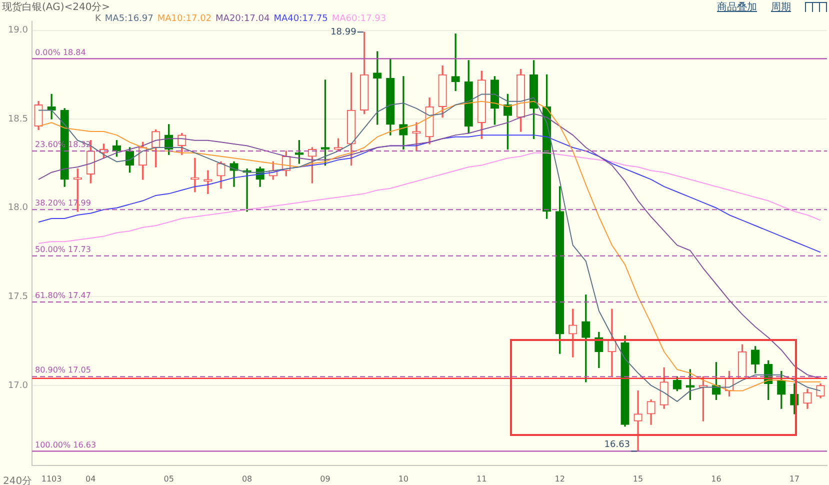  Describe the element at coordinates (716, 479) in the screenshot. I see `x-tick-label: 16` at that location.